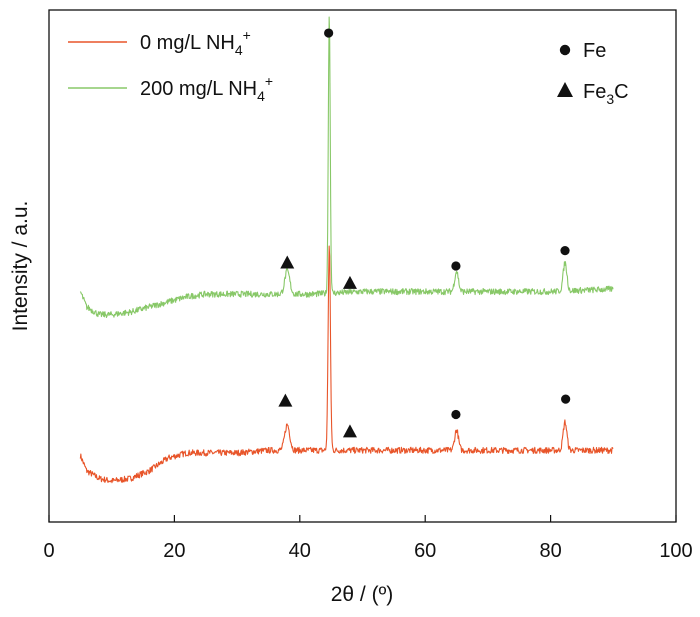 This screenshot has width=700, height=617. Describe the element at coordinates (300, 551) in the screenshot. I see `x-tick-label-2: 40` at that location.